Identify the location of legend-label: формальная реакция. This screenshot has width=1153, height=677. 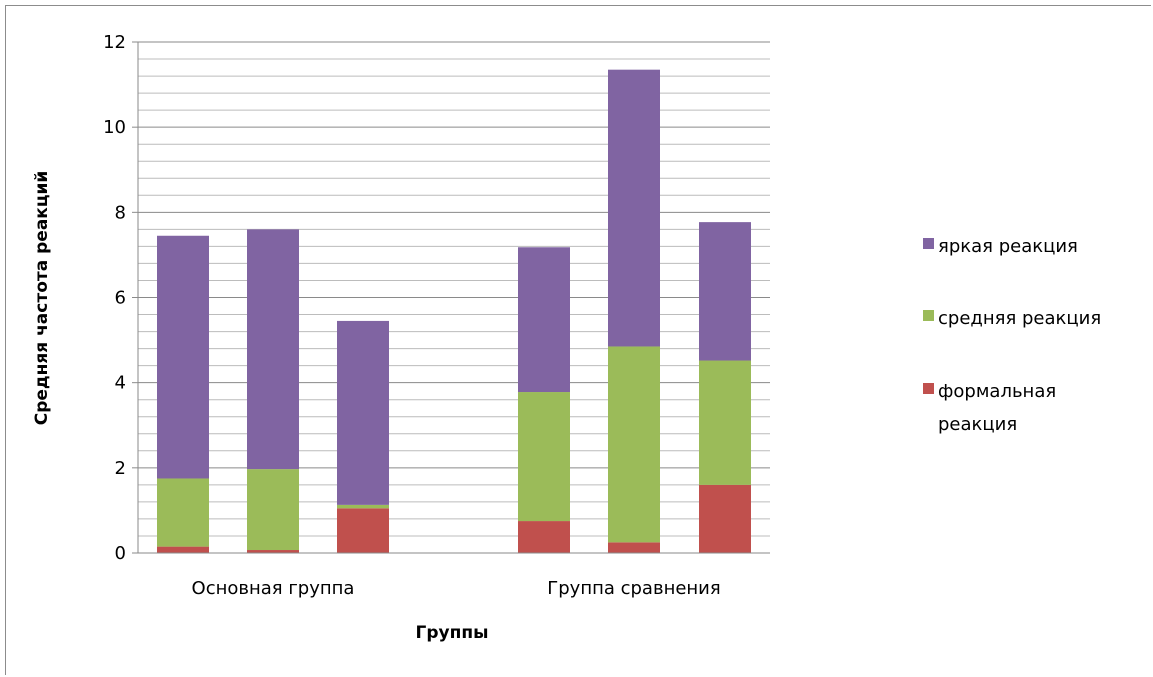
(997, 408).